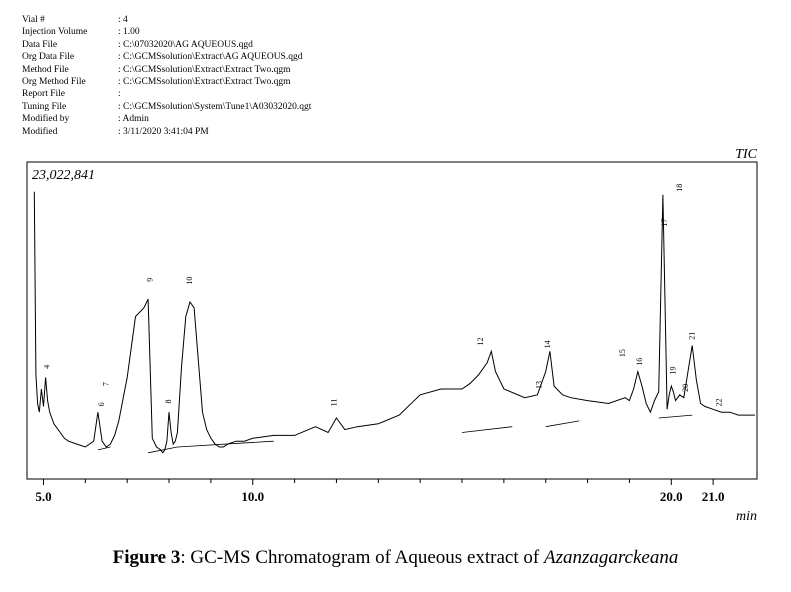 Image resolution: width=791 pixels, height=592 pixels. I want to click on x-tick-label: 10.0, so click(252, 496).